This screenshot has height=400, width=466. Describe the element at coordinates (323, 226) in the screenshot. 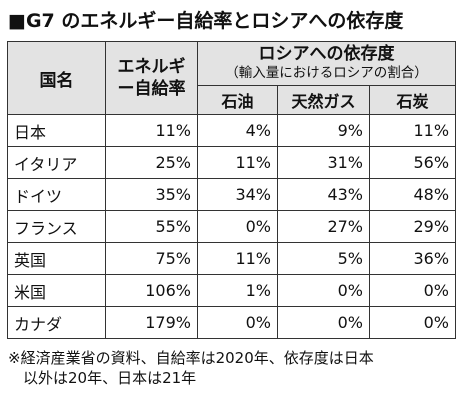

I see `gas-cell: 27%` at that location.